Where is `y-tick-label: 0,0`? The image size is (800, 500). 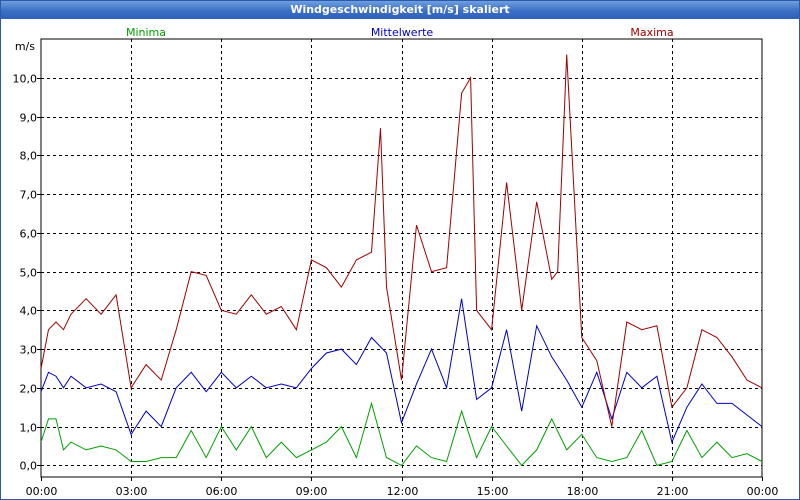
y-tick-label: 0,0 is located at coordinates (29, 466).